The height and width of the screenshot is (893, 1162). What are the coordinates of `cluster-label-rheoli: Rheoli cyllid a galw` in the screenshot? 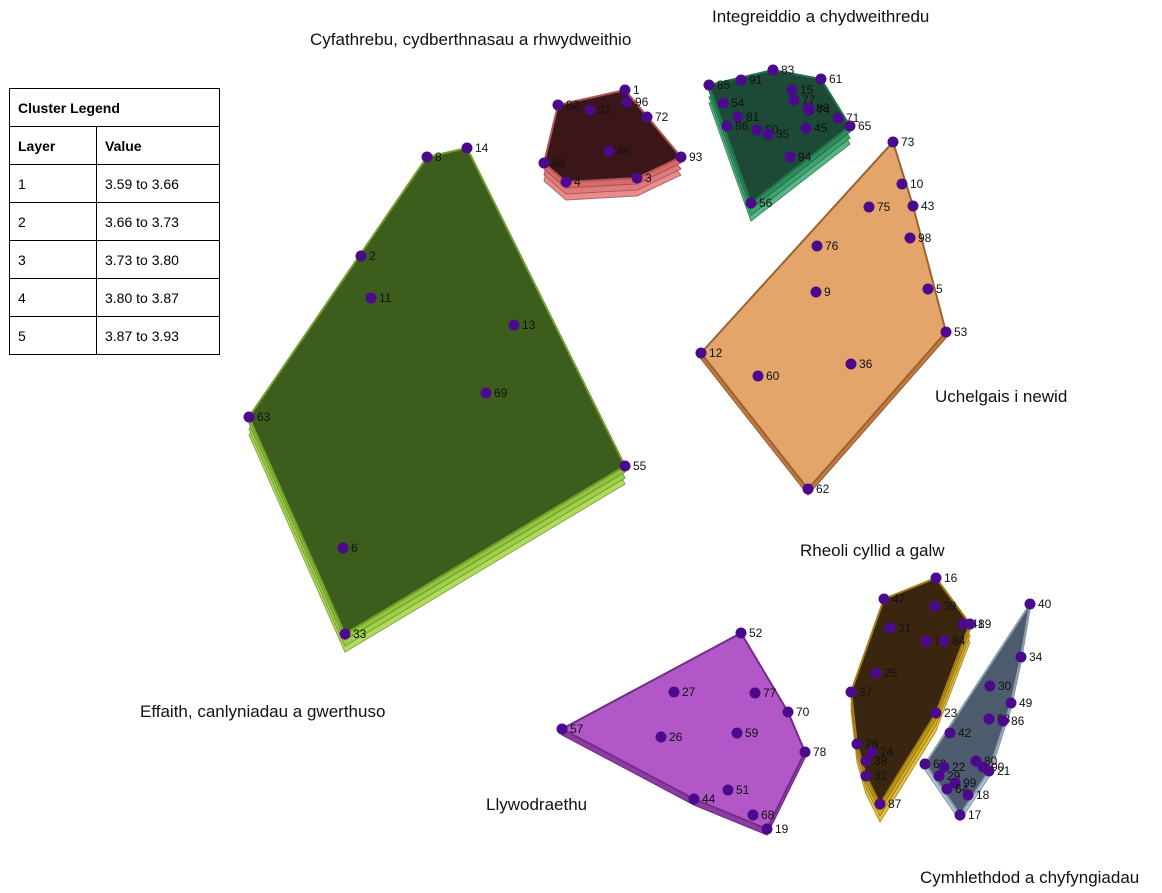 It's located at (872, 550).